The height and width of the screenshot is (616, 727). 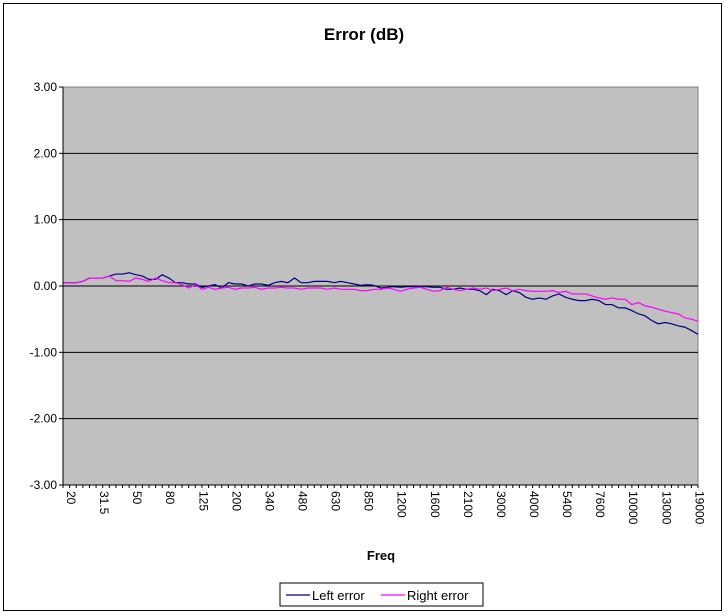 I want to click on x-tick-label: 200, so click(x=236, y=501).